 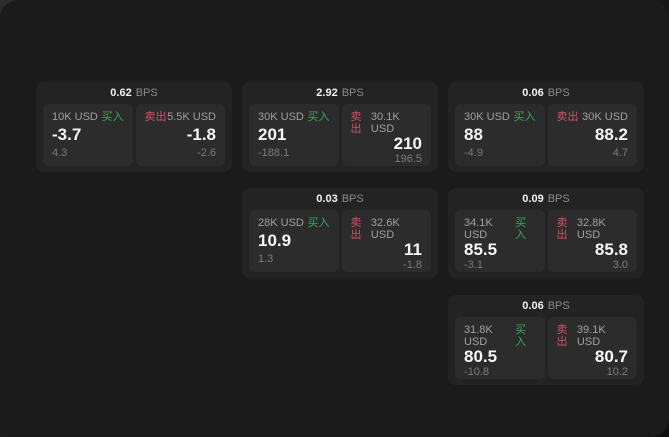 I want to click on sell-quote-tile: 卖出 32.6K USD 11 -1.8, so click(x=386, y=241).